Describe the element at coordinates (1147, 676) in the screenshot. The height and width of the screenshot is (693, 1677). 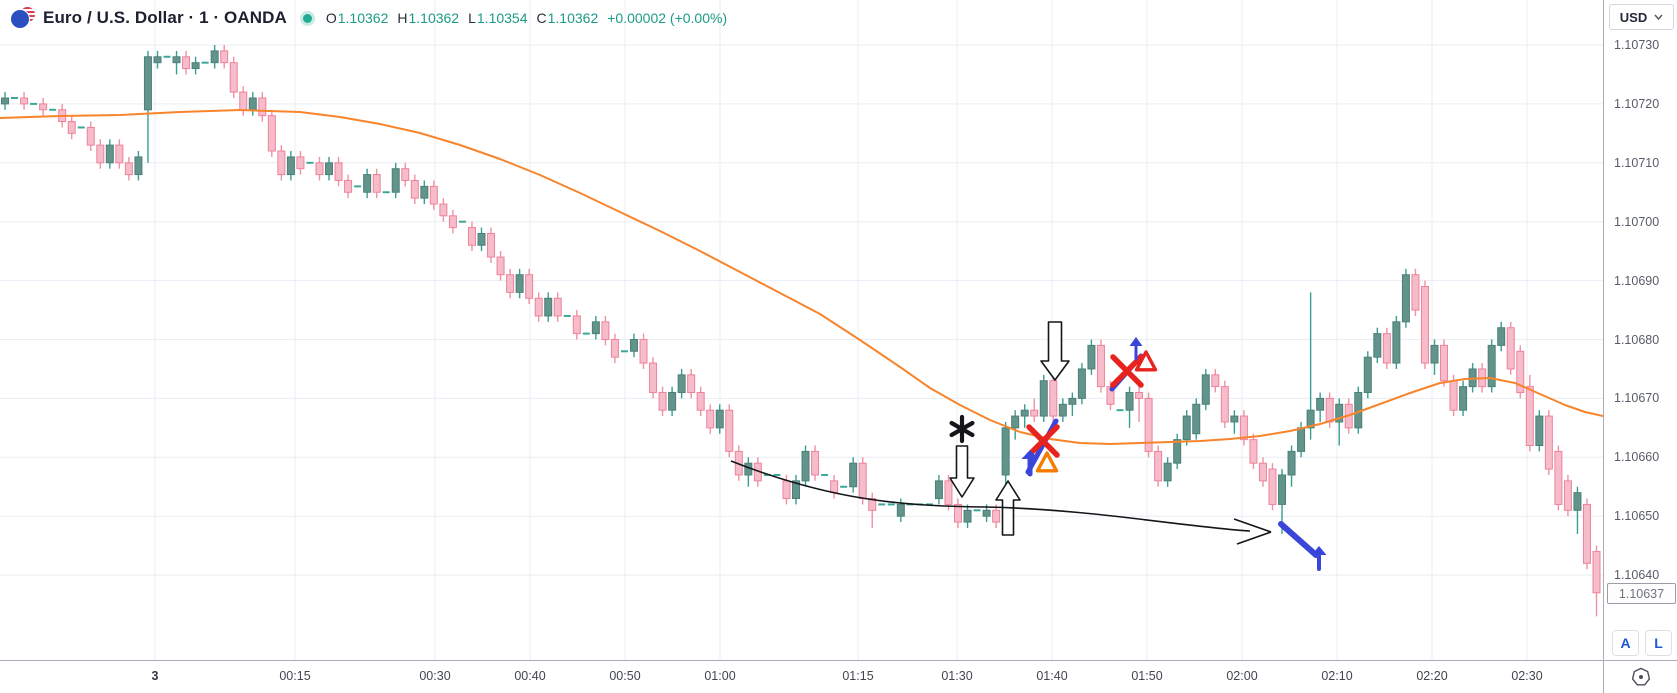
I see `time-axis-label: 01:50` at that location.